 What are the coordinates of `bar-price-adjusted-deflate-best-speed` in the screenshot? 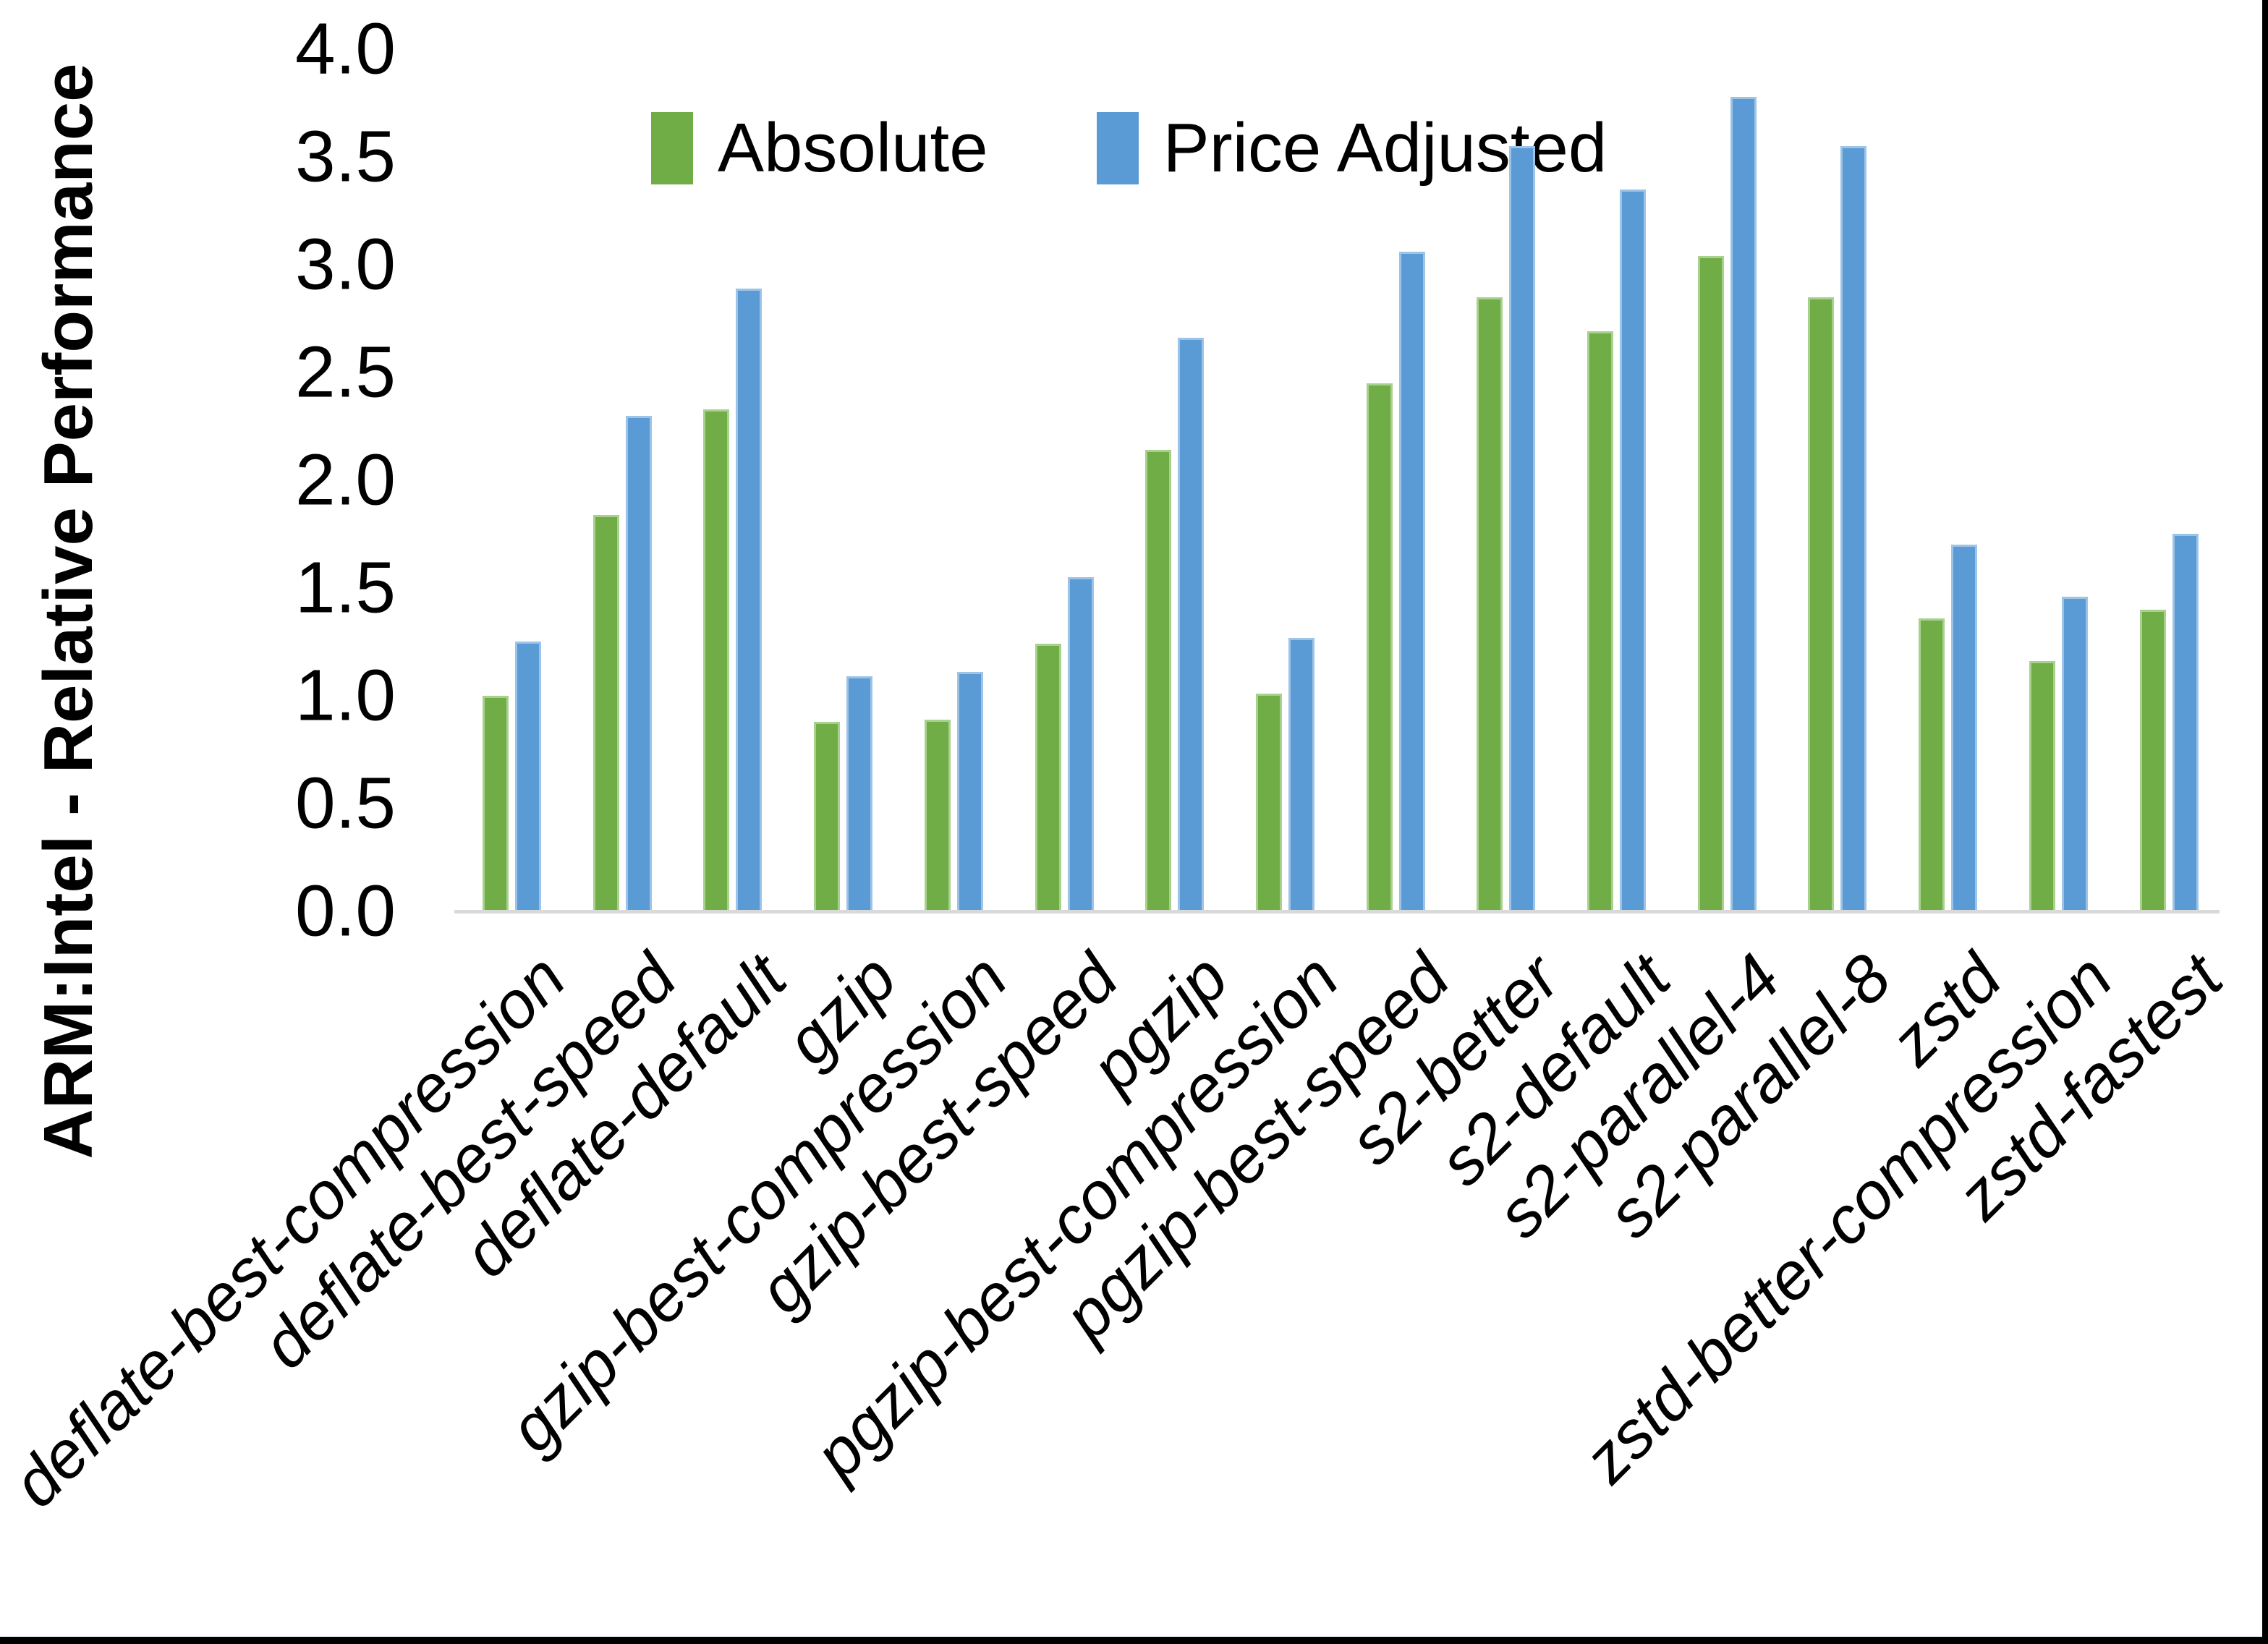 It's located at (638, 663).